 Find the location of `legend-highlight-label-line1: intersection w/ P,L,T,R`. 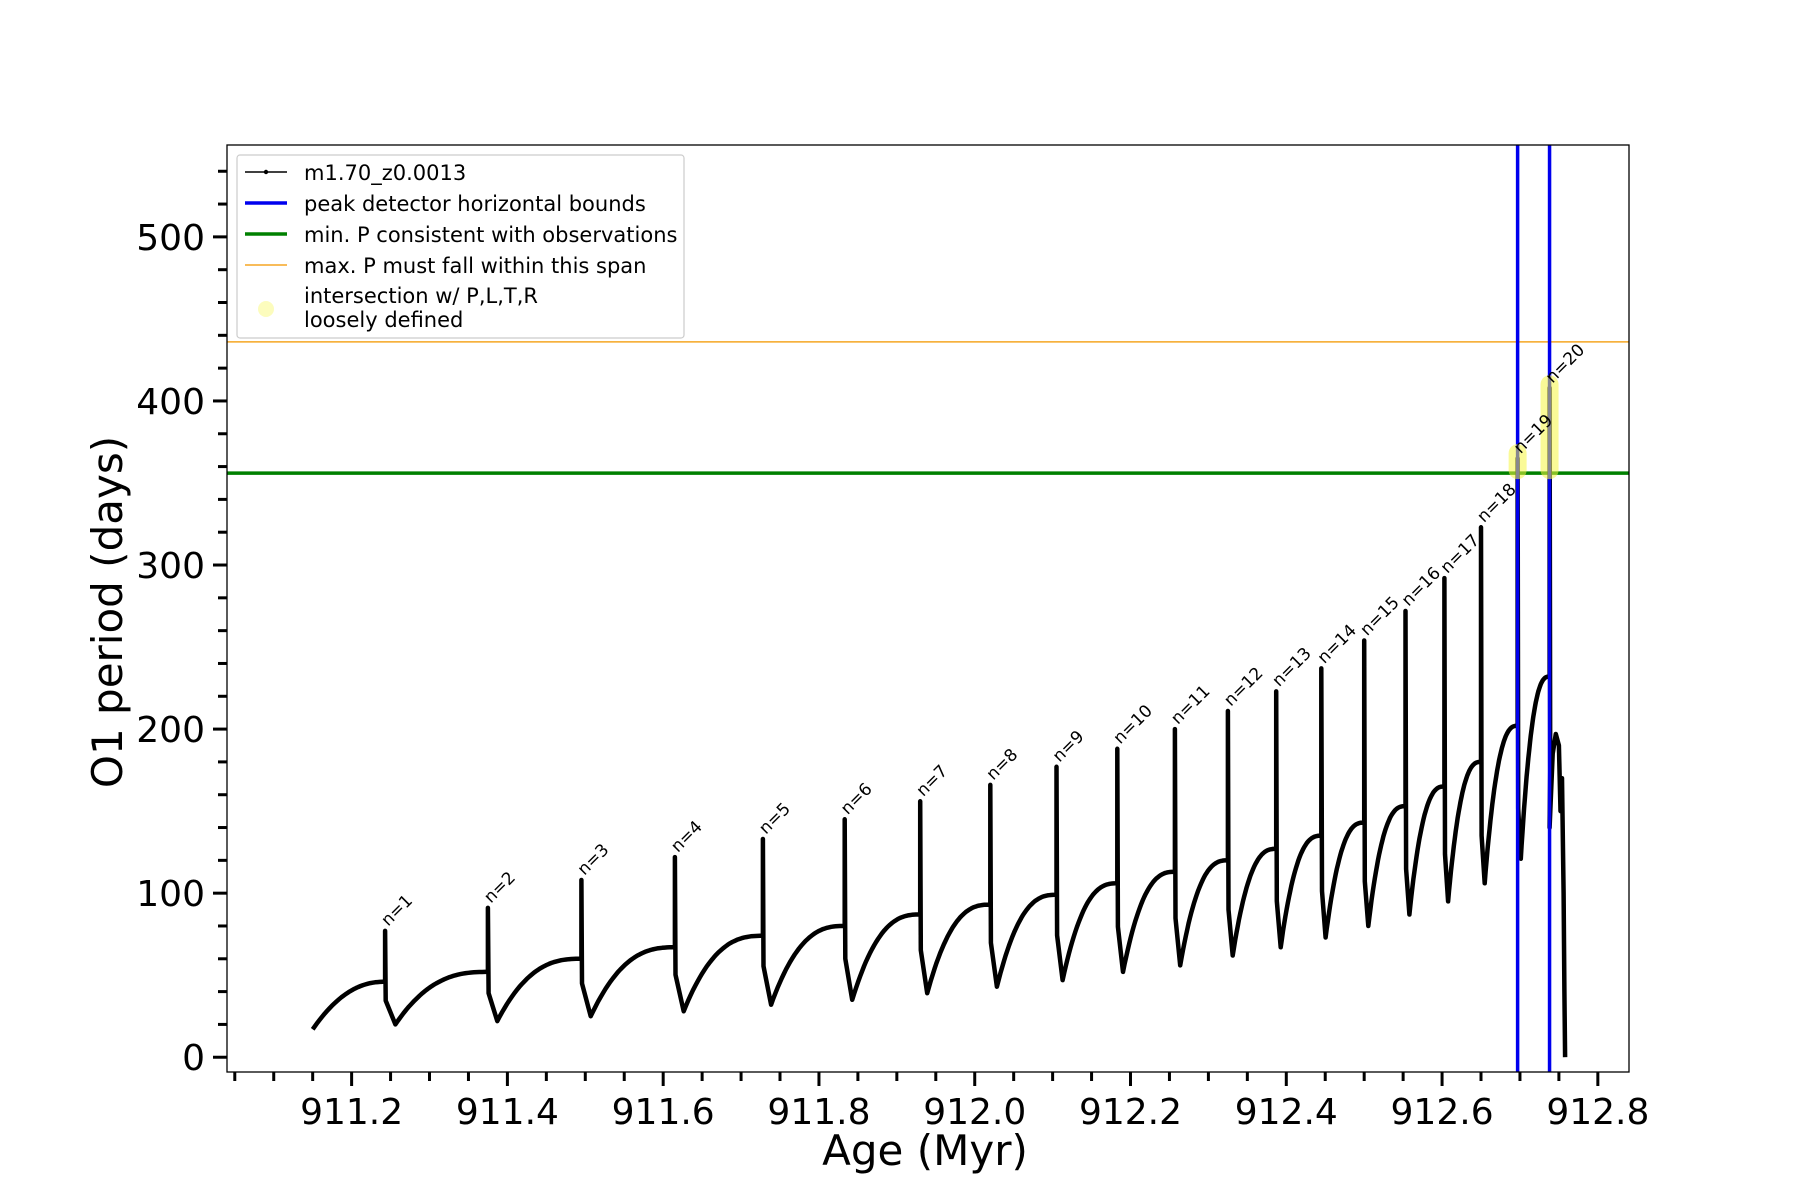

legend-highlight-label-line1: intersection w/ P,L,T,R is located at coordinates (421, 296).